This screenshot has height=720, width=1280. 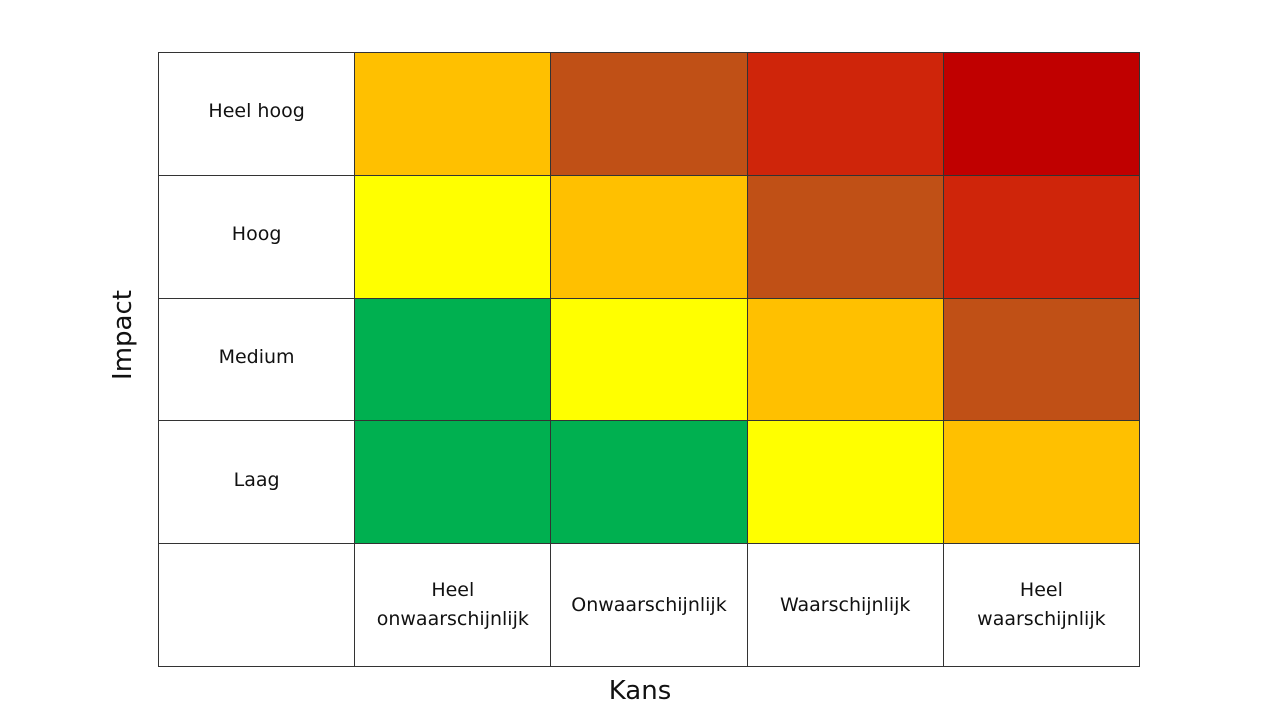 I want to click on x-axis-label: Kans, so click(x=640, y=691).